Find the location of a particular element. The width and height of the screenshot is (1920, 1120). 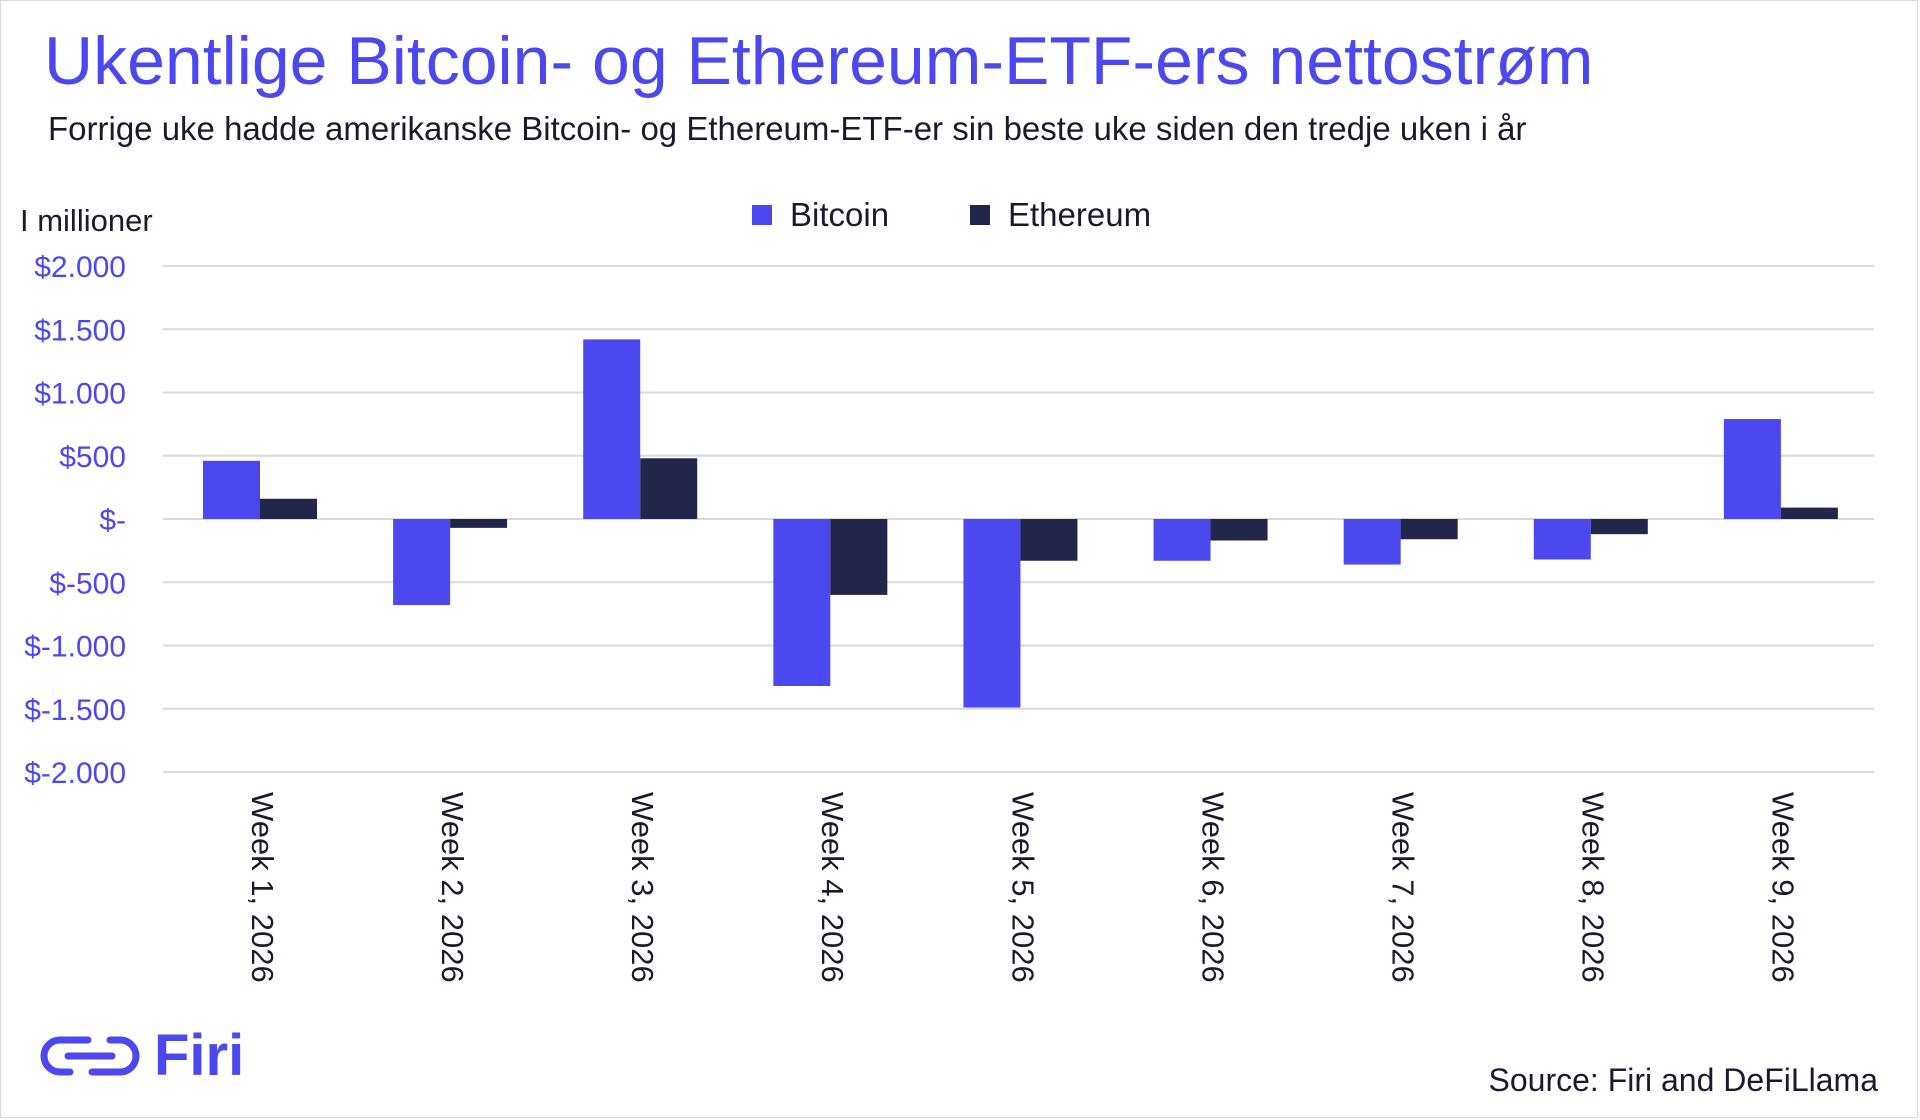

y-tick-label: $-2.000 is located at coordinates (75, 773).